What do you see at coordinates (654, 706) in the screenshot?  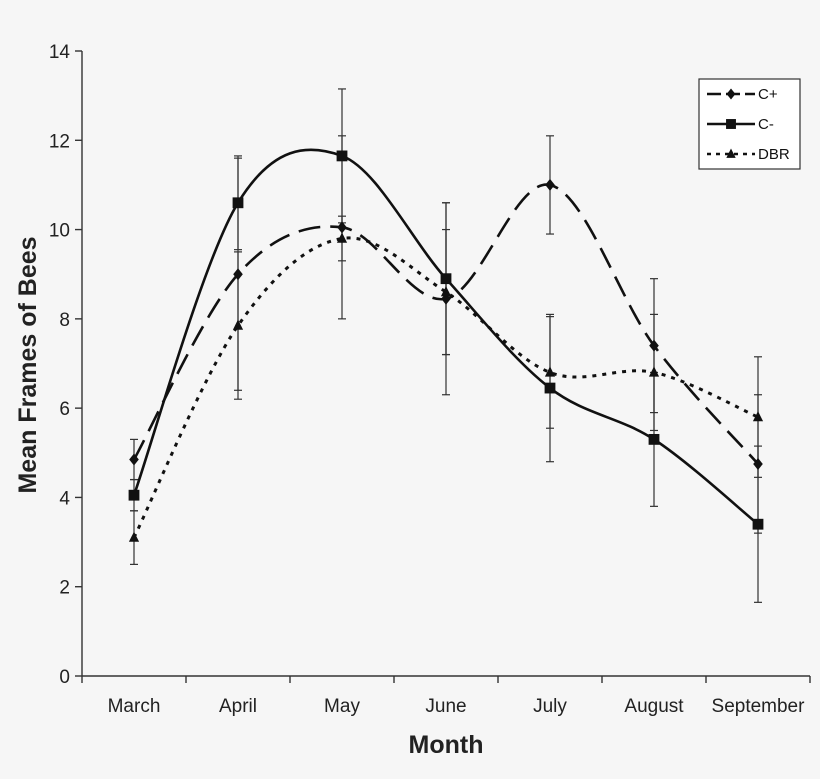 I see `x-tick-label: August` at bounding box center [654, 706].